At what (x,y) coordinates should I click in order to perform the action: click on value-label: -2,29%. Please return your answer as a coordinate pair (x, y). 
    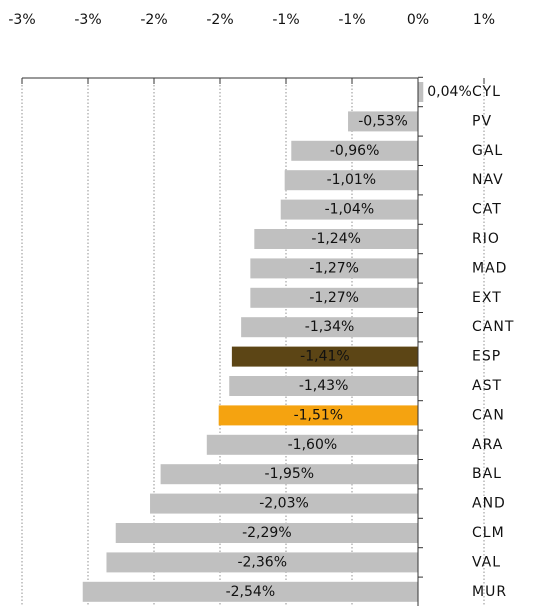
    Looking at the image, I should click on (267, 533).